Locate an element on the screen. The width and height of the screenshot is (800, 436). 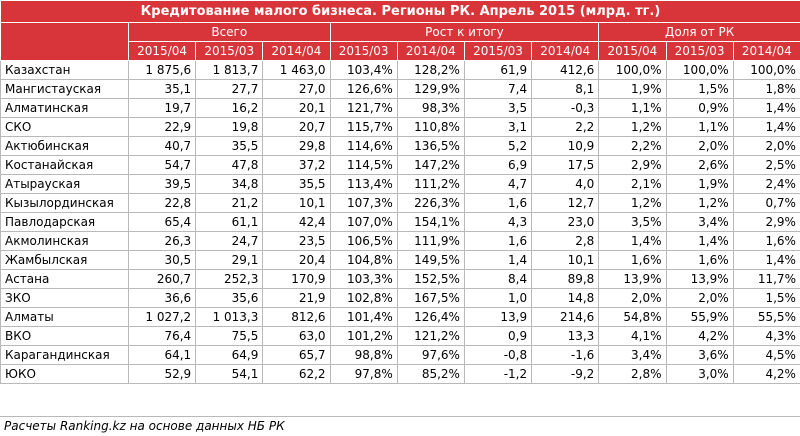
table-cell: 115,7% is located at coordinates (363, 127).